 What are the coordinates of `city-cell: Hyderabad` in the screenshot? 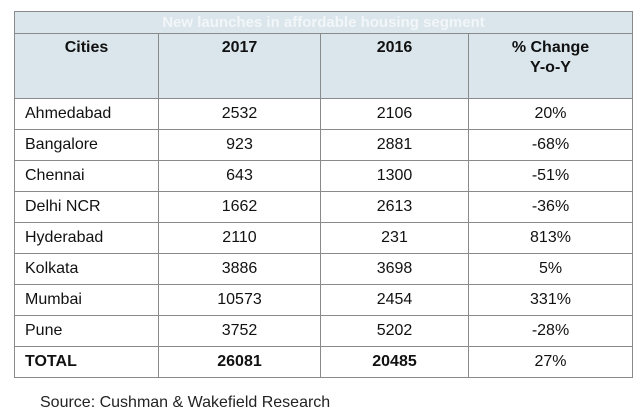 It's located at (86, 238).